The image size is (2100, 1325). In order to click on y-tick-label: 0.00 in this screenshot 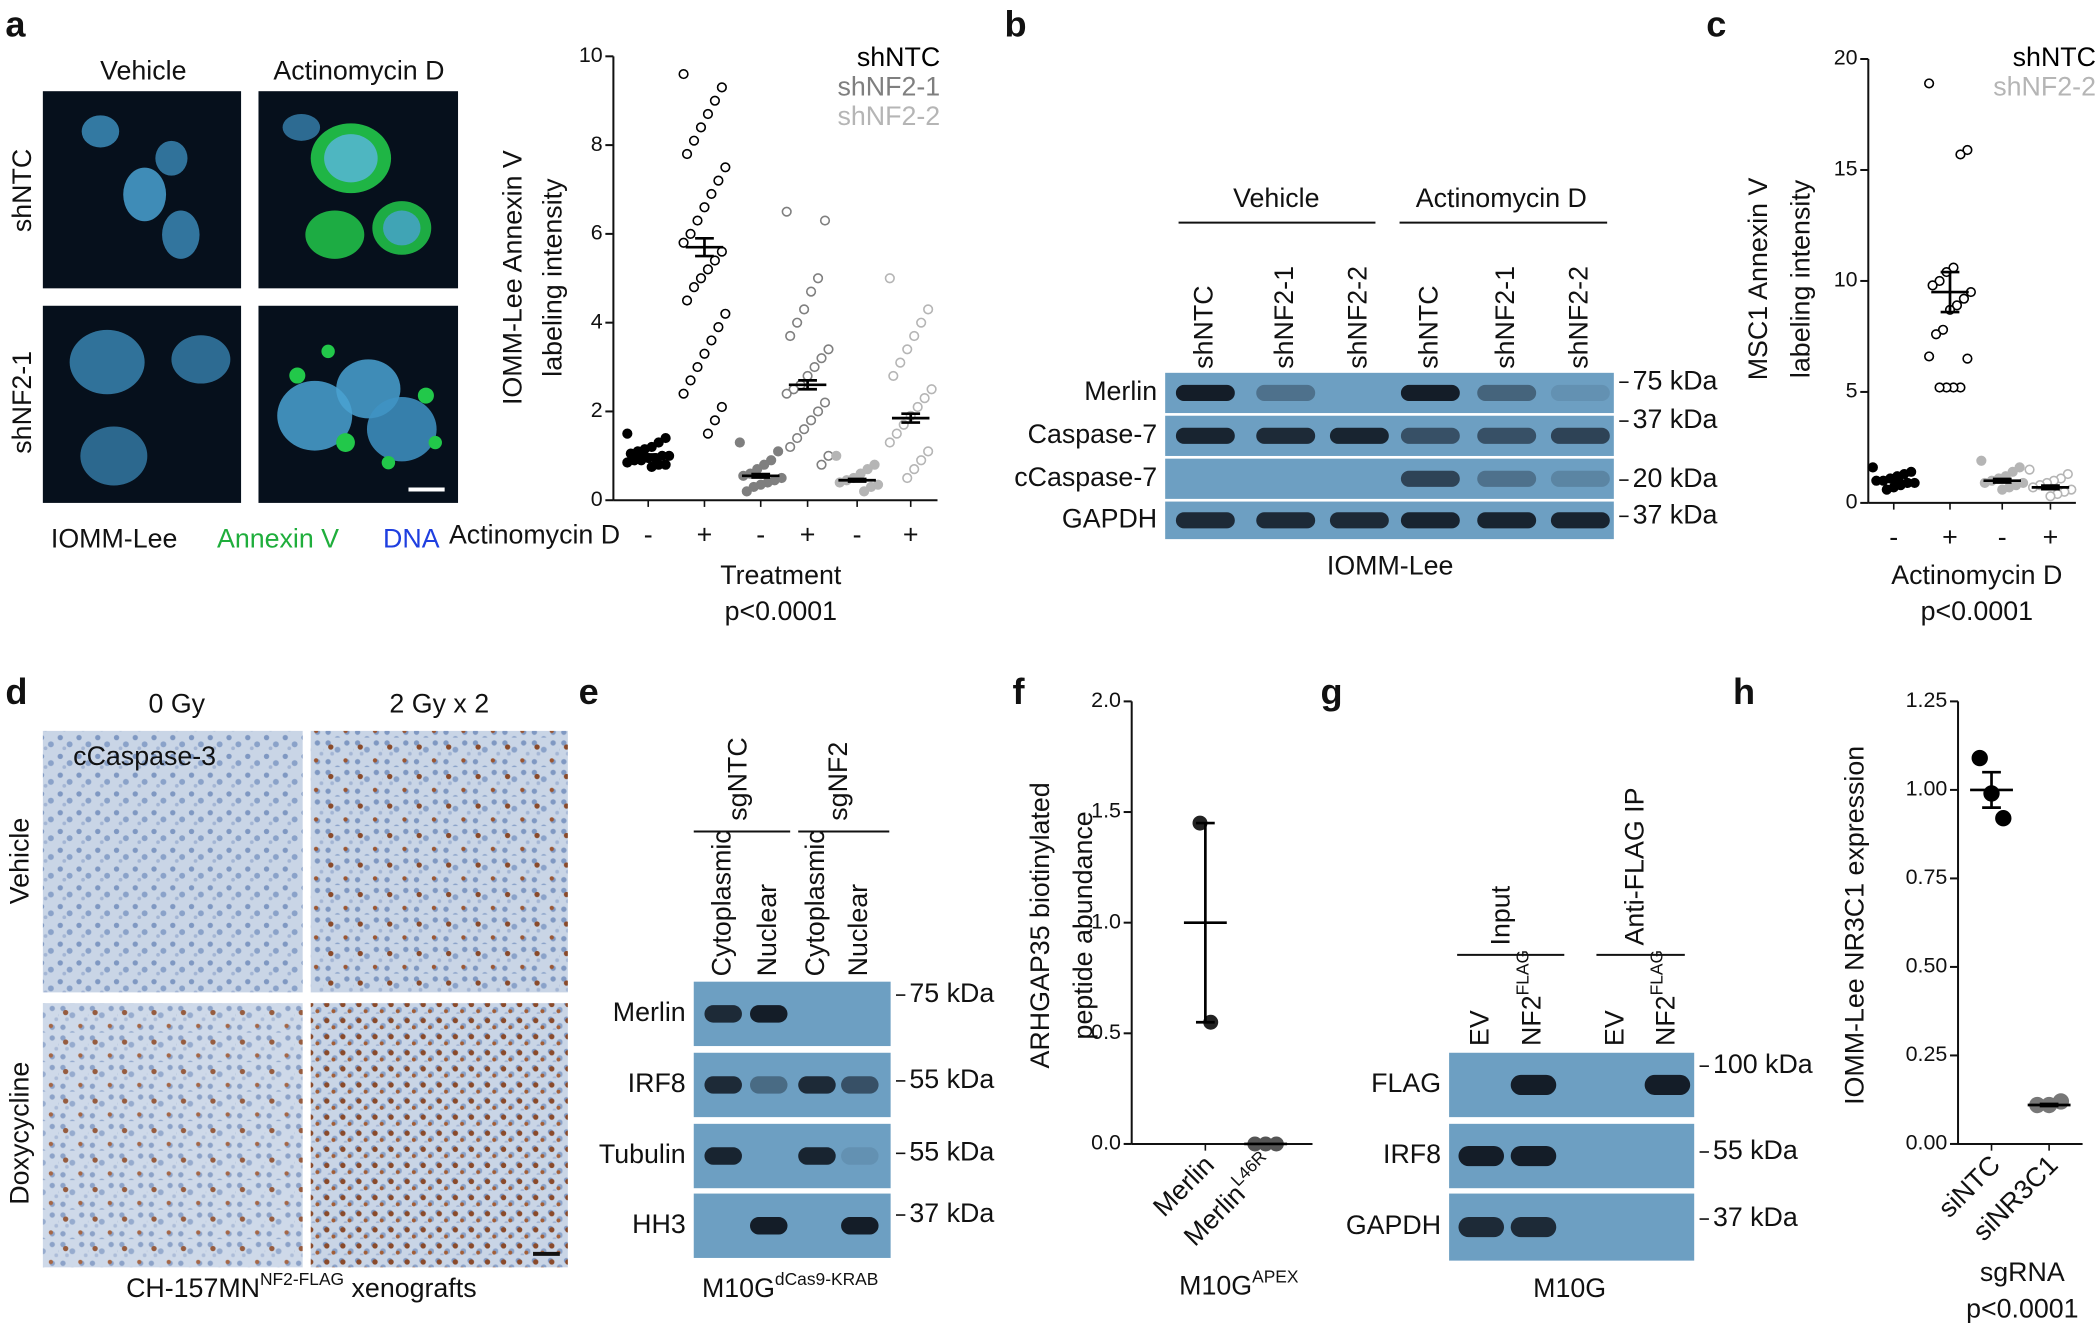, I will do `click(1927, 1143)`.